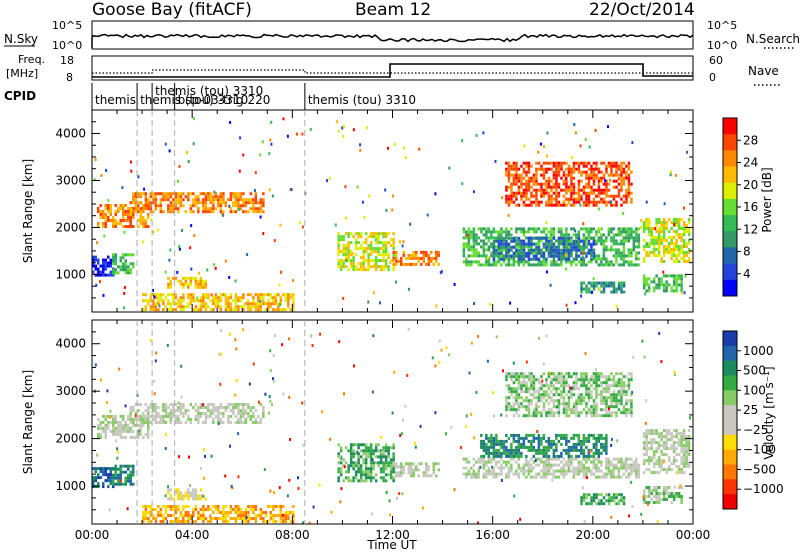 The width and height of the screenshot is (800, 554). Describe the element at coordinates (292, 535) in the screenshot. I see `x-tick-label: 08:00` at that location.